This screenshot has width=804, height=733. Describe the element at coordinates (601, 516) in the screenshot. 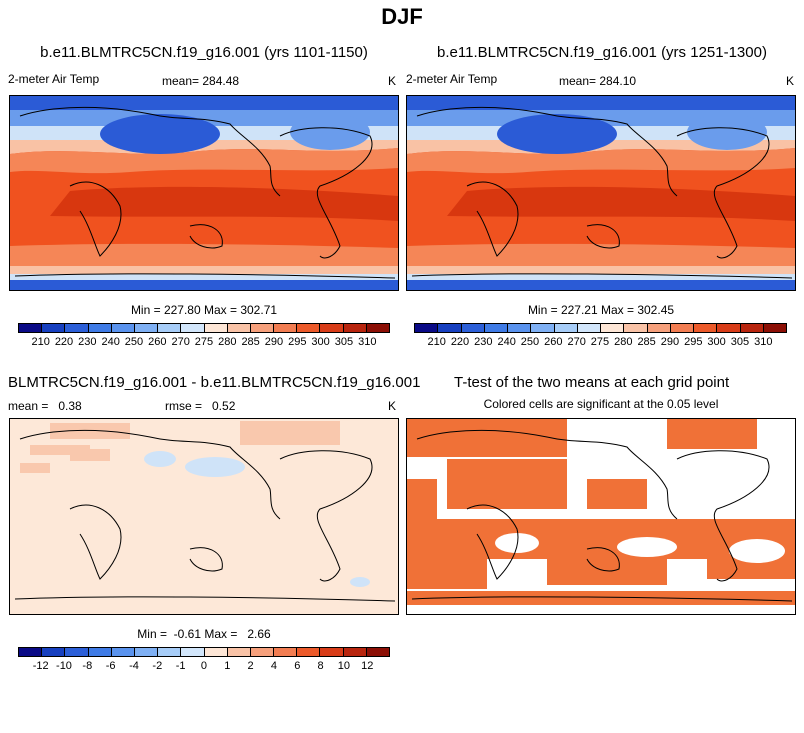

I see `map-bottom-right` at that location.